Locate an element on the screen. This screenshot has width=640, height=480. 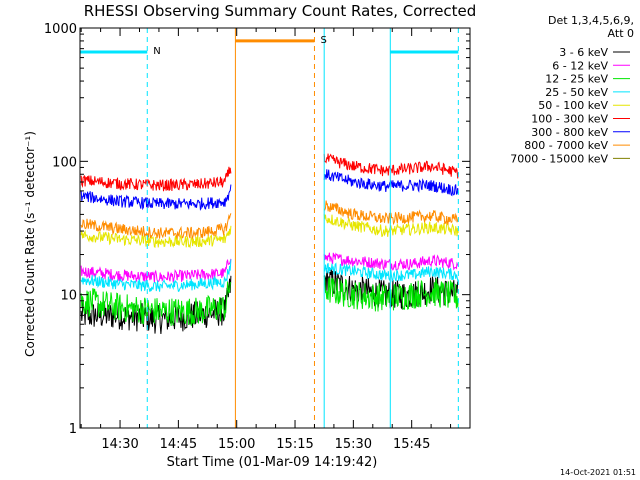
legend-label: 12 - 25 keV is located at coordinates (576, 79).